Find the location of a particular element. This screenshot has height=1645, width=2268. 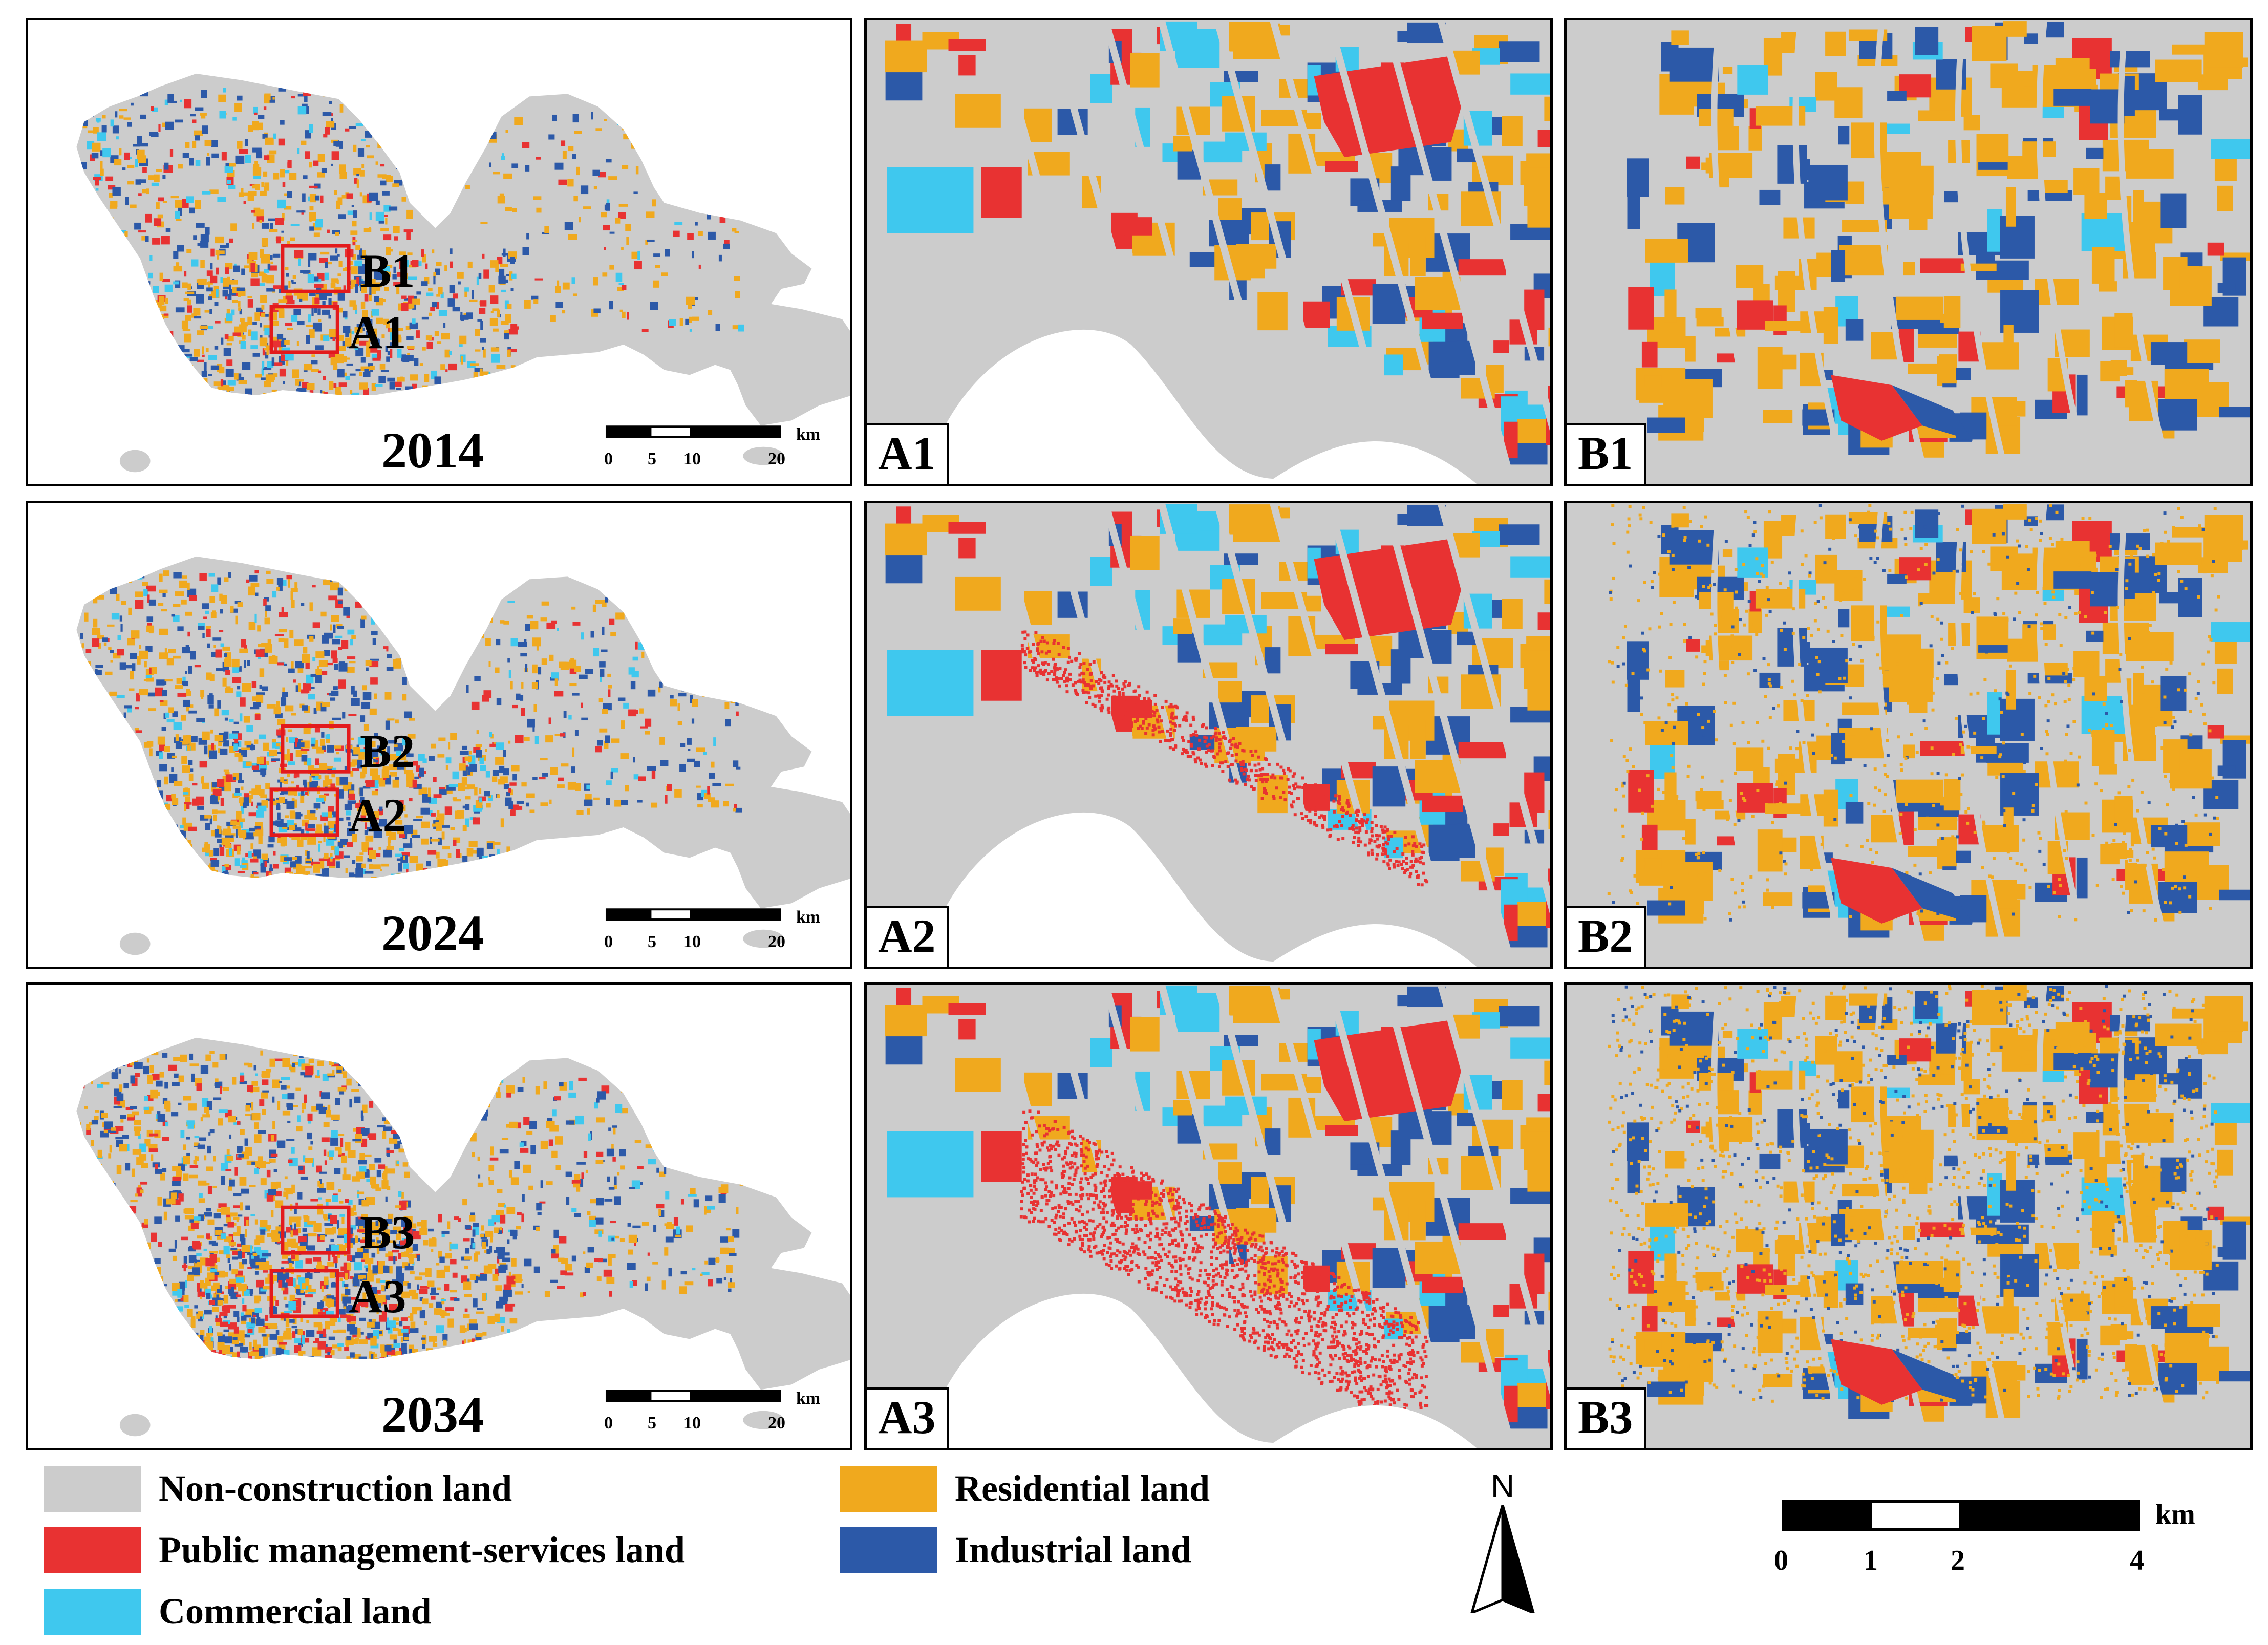

zoom-panel-label: B2 is located at coordinates (1607, 936).